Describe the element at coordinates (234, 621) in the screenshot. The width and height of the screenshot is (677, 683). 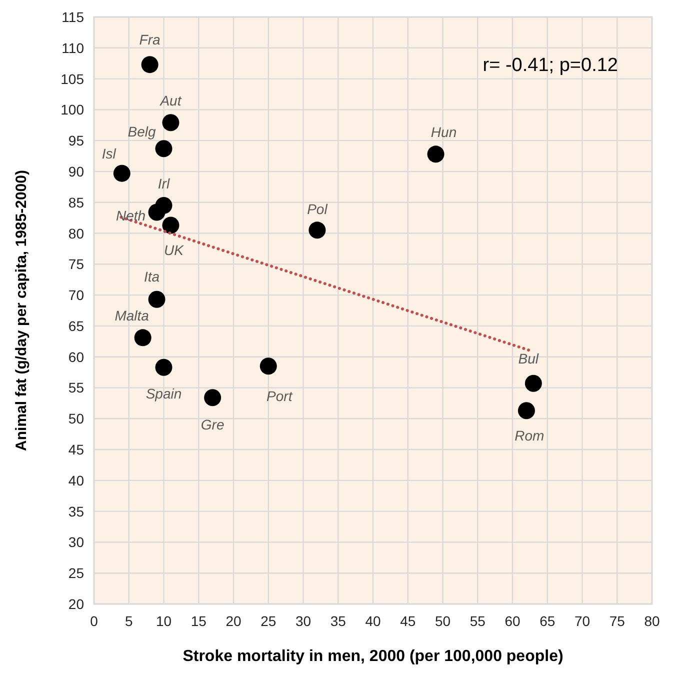
I see `x-tick-label: 20` at that location.